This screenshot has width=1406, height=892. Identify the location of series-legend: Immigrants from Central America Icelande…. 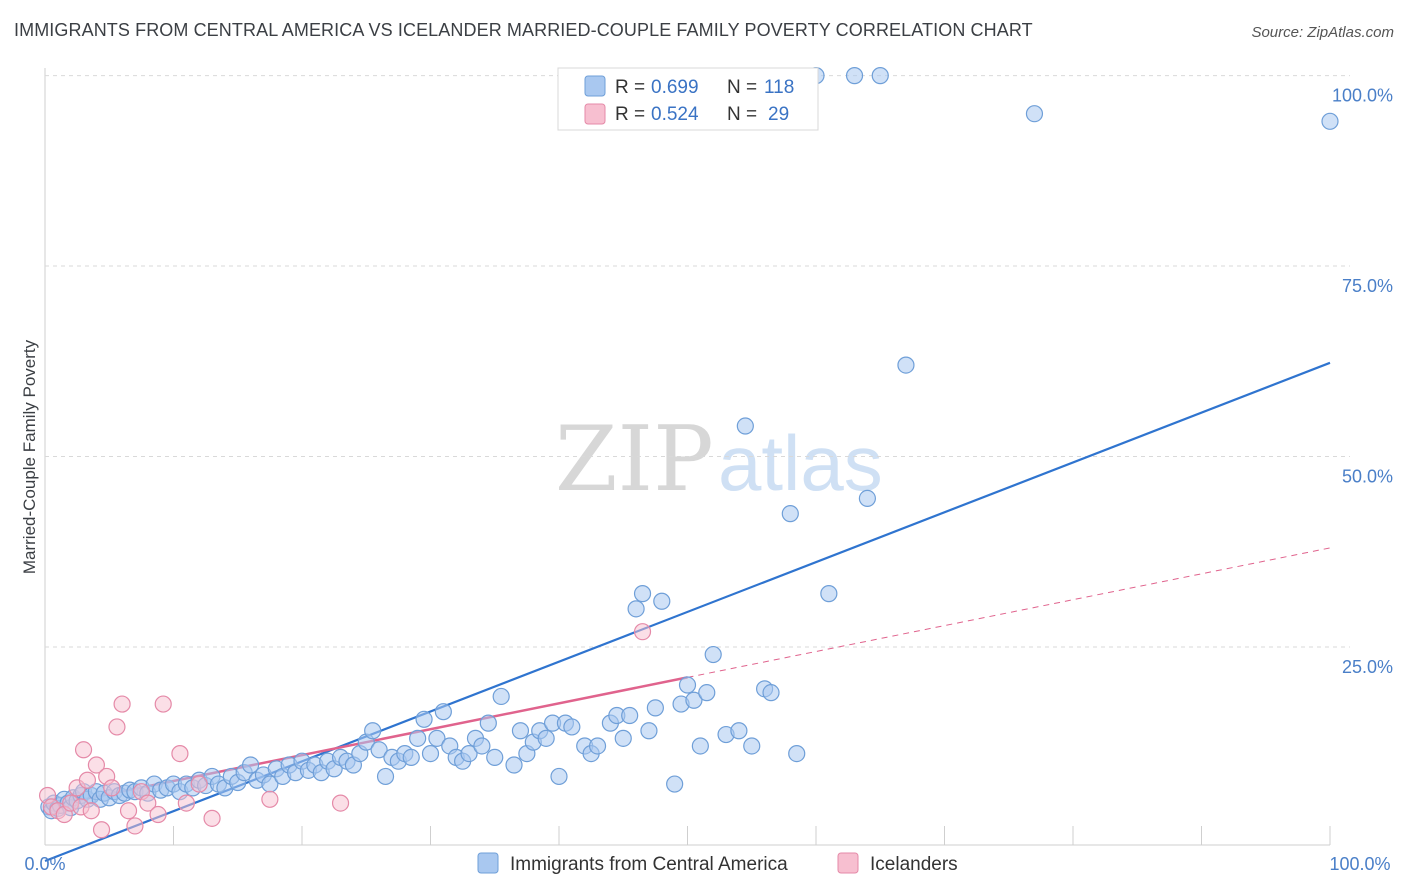
(717, 863).